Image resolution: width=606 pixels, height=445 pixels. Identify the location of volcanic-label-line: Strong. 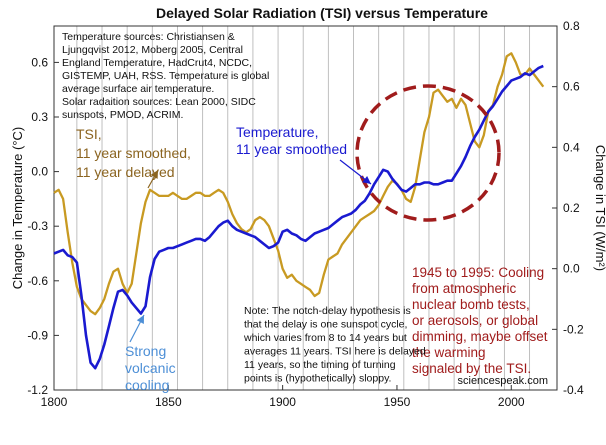
(145, 351).